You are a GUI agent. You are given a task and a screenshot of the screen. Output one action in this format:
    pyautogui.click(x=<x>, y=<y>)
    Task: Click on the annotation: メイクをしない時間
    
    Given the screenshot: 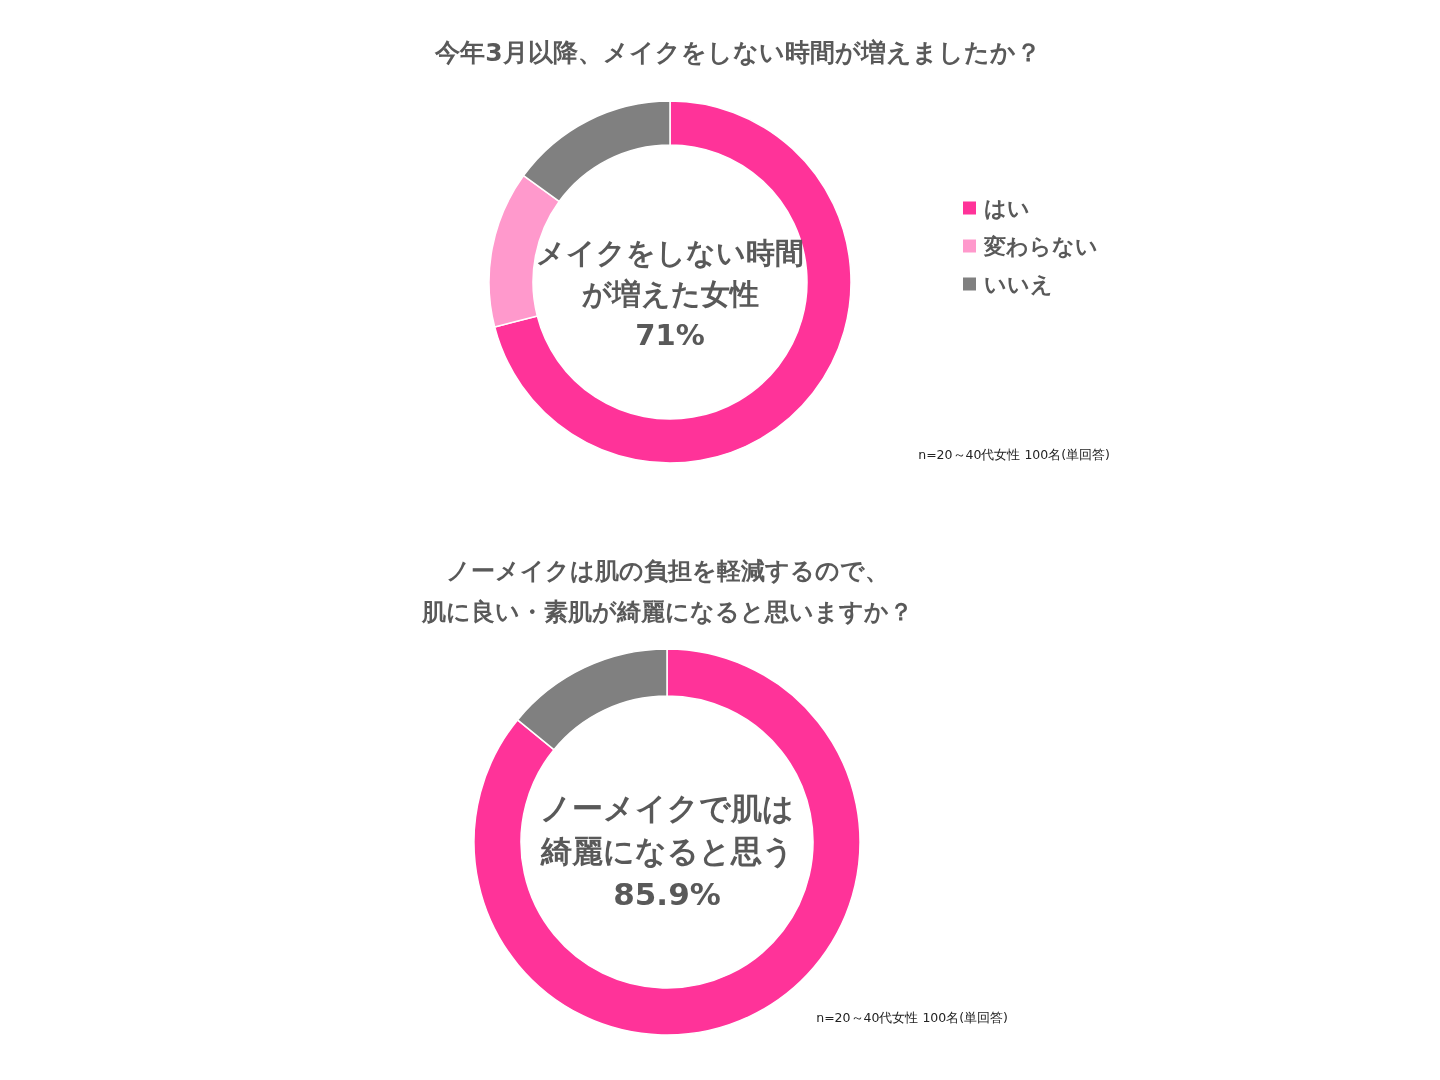 What is the action you would take?
    pyautogui.click(x=670, y=253)
    